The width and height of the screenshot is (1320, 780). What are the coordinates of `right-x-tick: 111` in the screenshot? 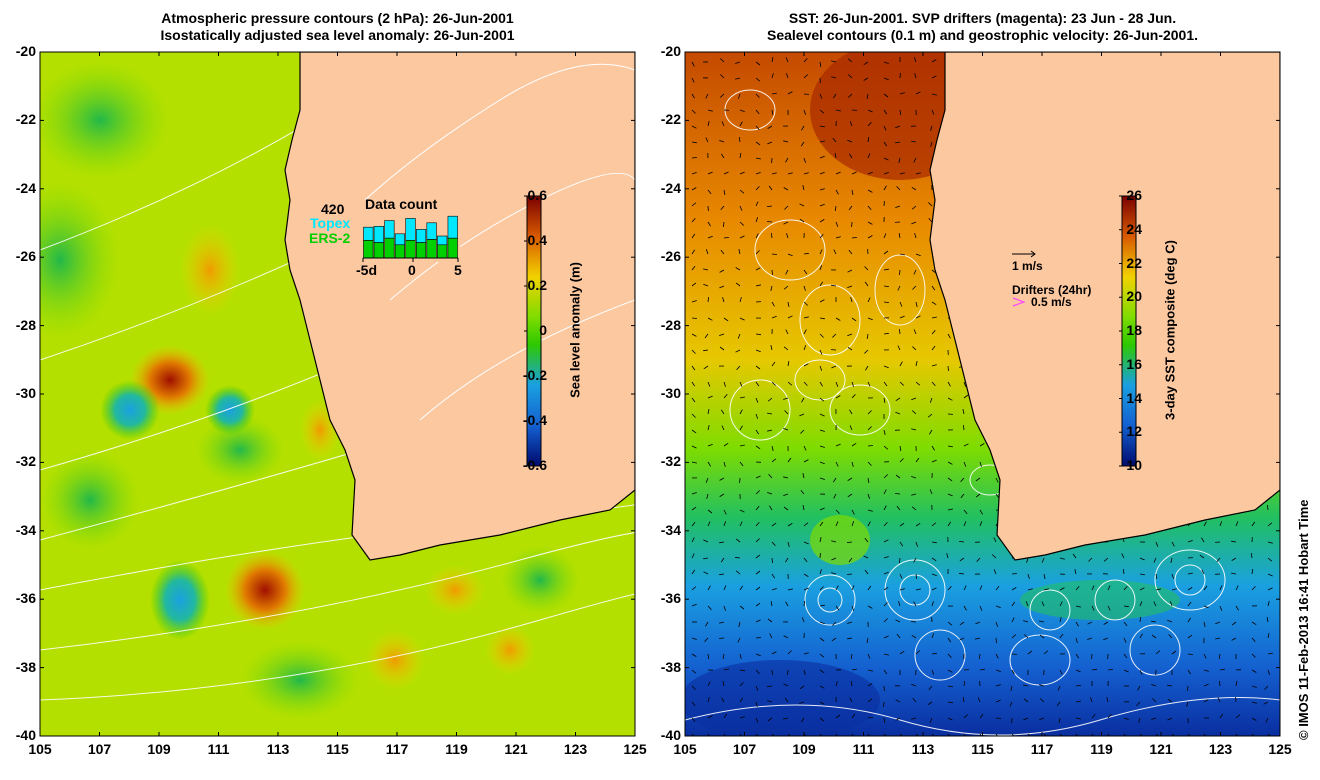 It's located at (863, 749).